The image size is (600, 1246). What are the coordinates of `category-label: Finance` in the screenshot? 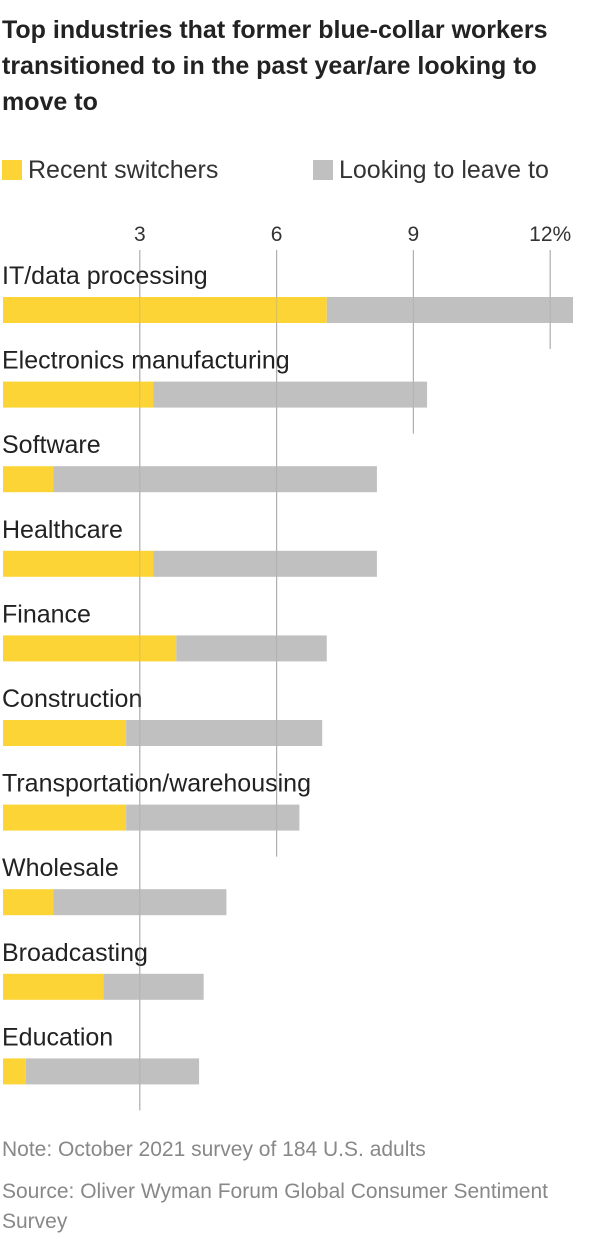 It's located at (46, 614).